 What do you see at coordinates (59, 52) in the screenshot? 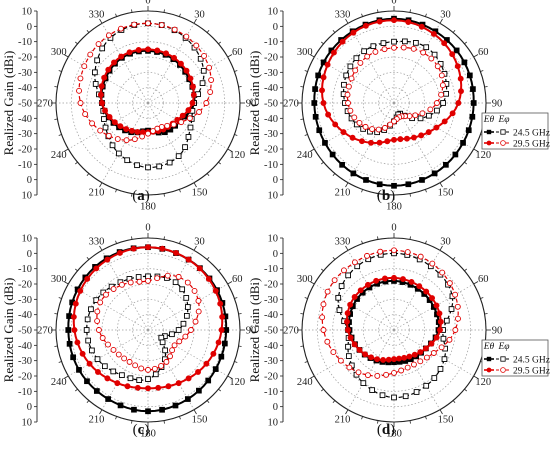
I see `angle-tick-label: 300` at bounding box center [59, 52].